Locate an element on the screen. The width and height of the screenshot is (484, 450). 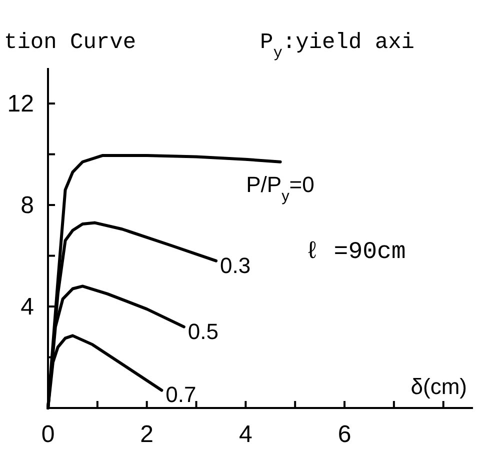
x-tick-label: 4 is located at coordinates (245, 434).